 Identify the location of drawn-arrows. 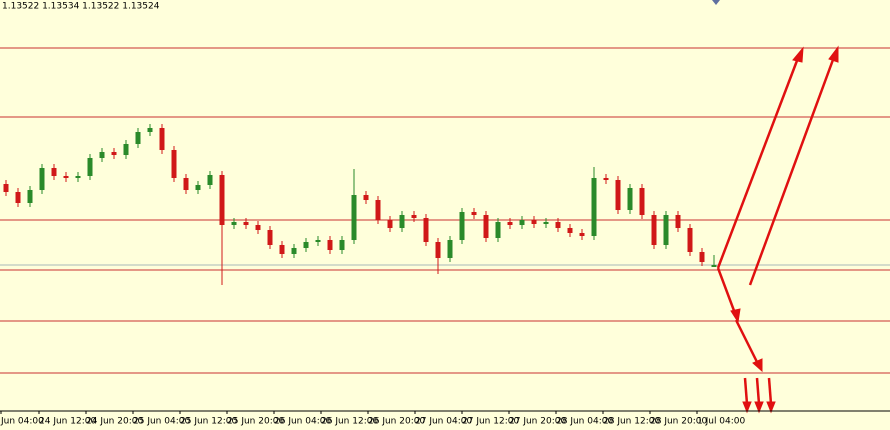
(777, 229).